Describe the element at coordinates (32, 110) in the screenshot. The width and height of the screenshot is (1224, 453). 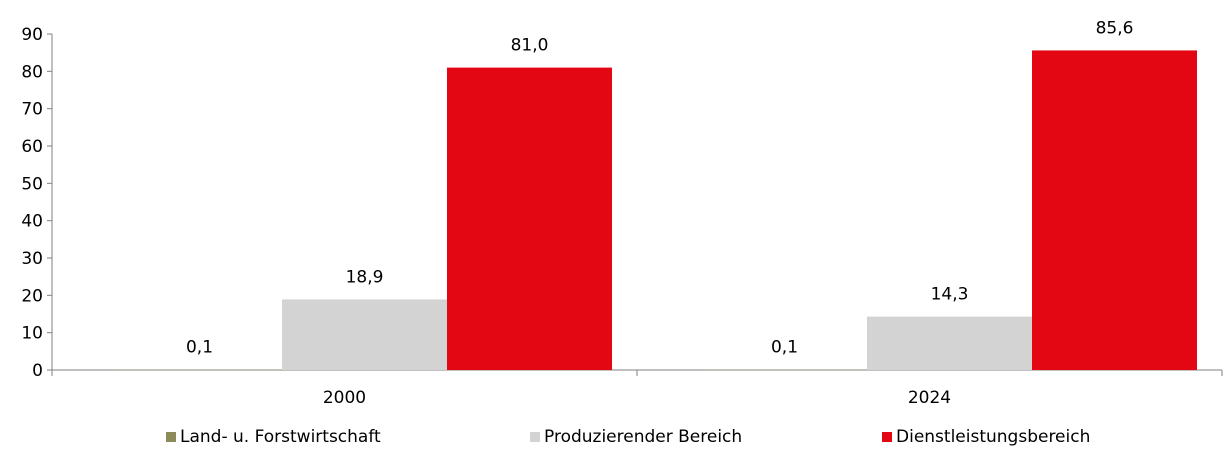
I see `y-tick-label: 70` at that location.